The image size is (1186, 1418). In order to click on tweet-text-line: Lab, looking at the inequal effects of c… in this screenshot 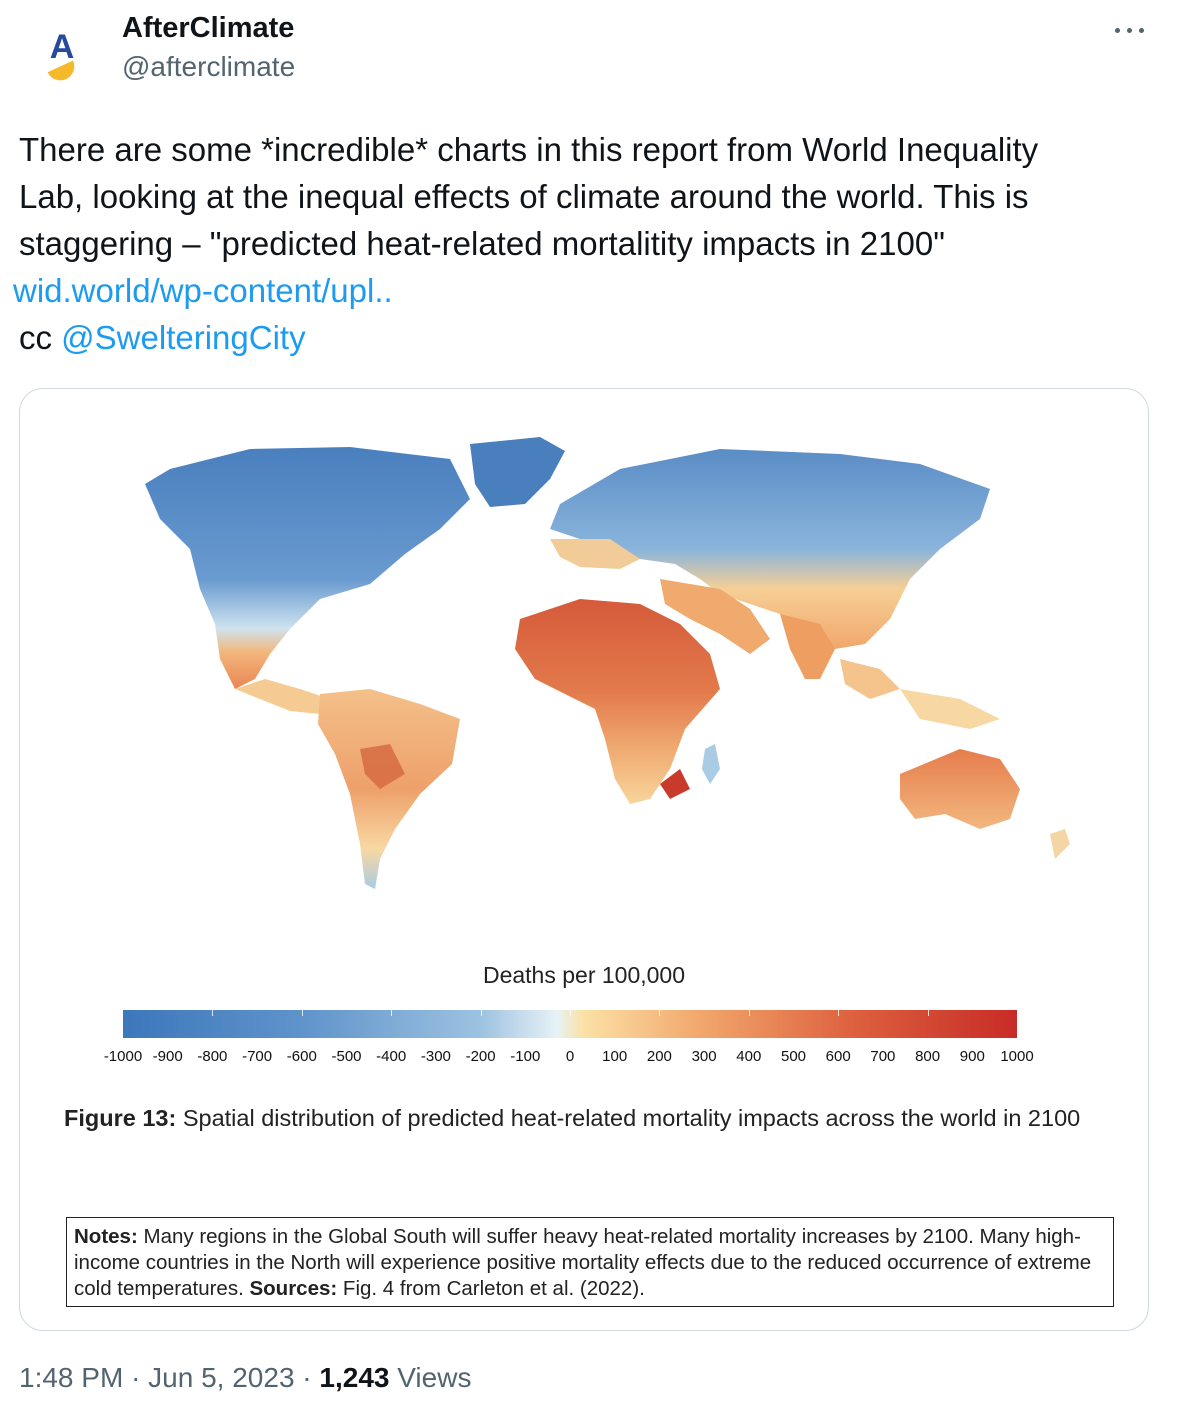, I will do `click(524, 196)`.